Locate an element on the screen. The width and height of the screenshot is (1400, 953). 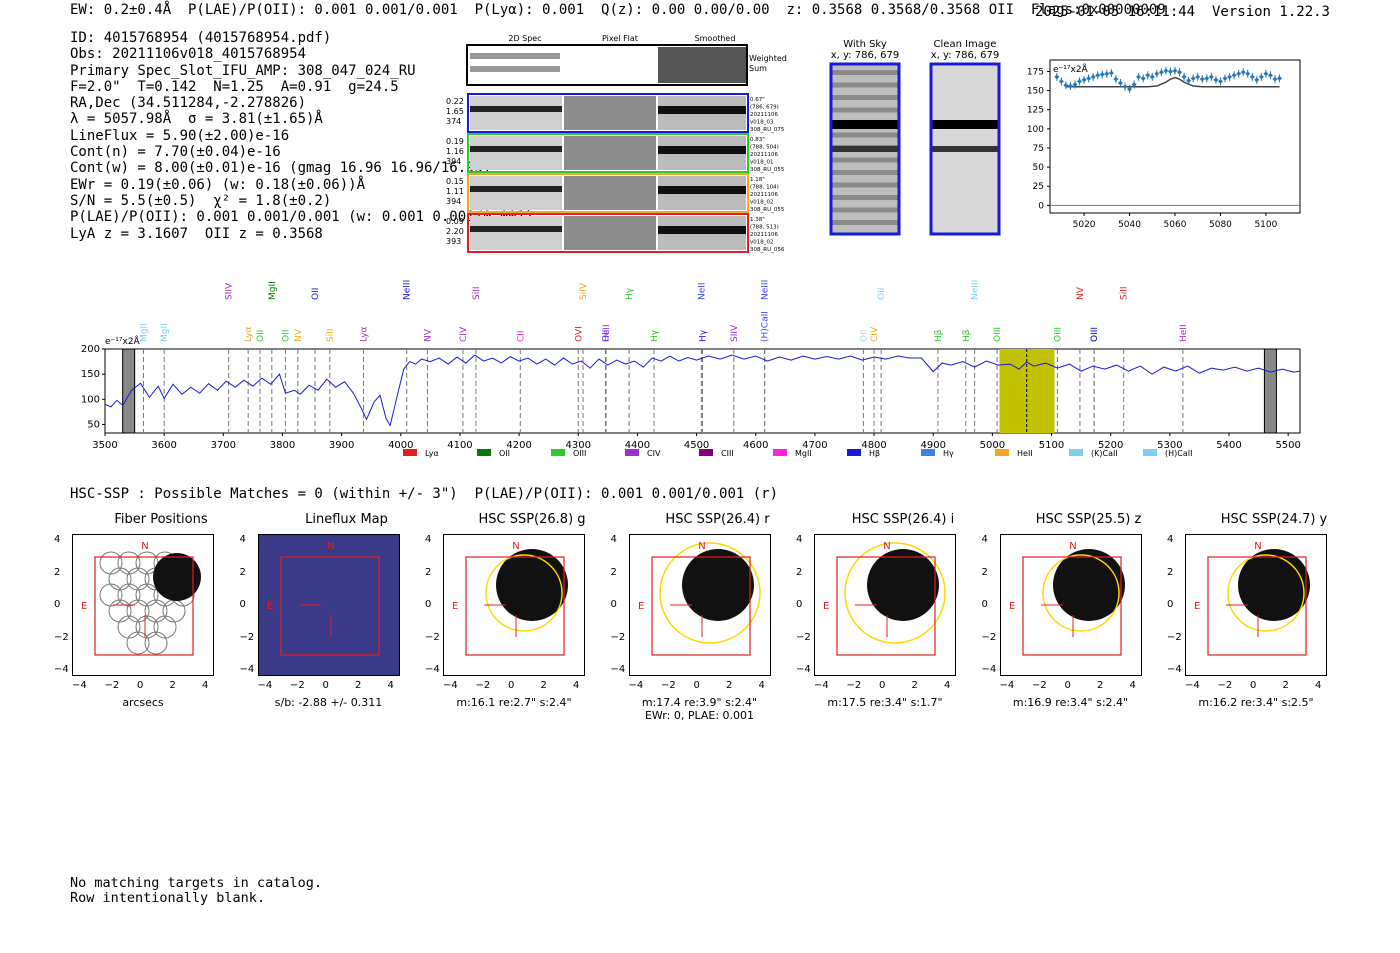
footer-line: Row intentionally blank. is located at coordinates (168, 898).